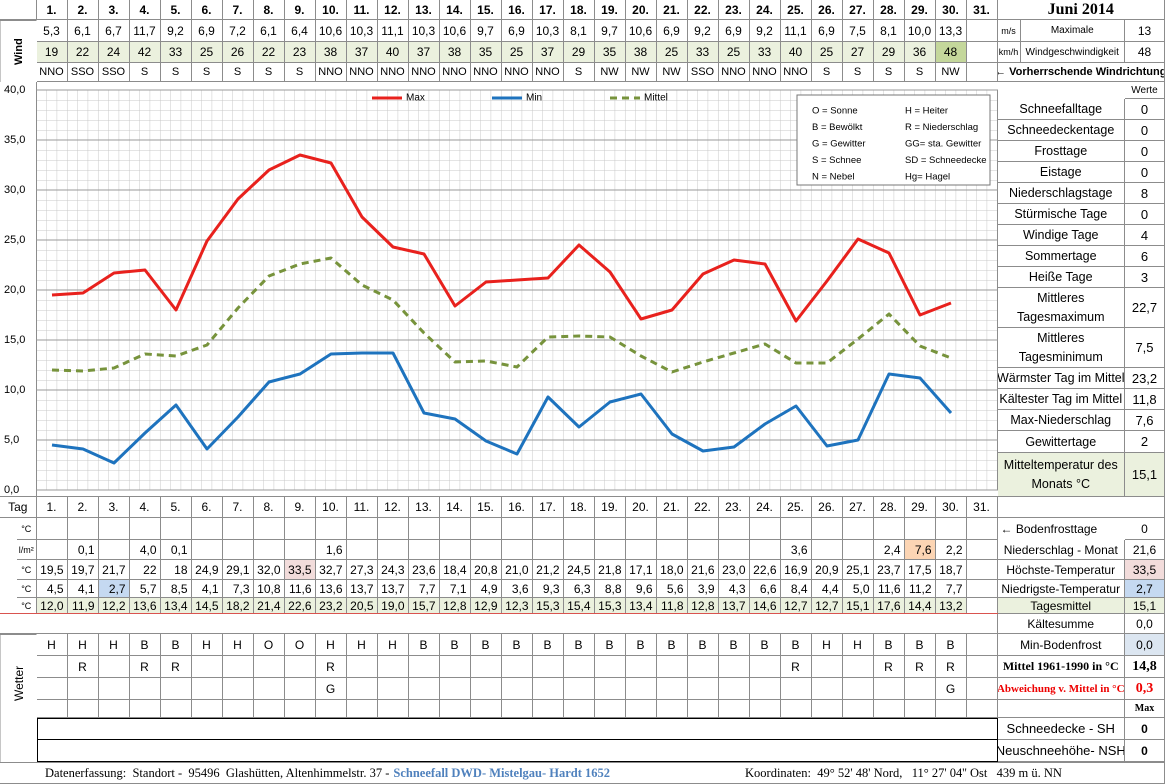  I want to click on wind-direction: NNO, so click(765, 72).